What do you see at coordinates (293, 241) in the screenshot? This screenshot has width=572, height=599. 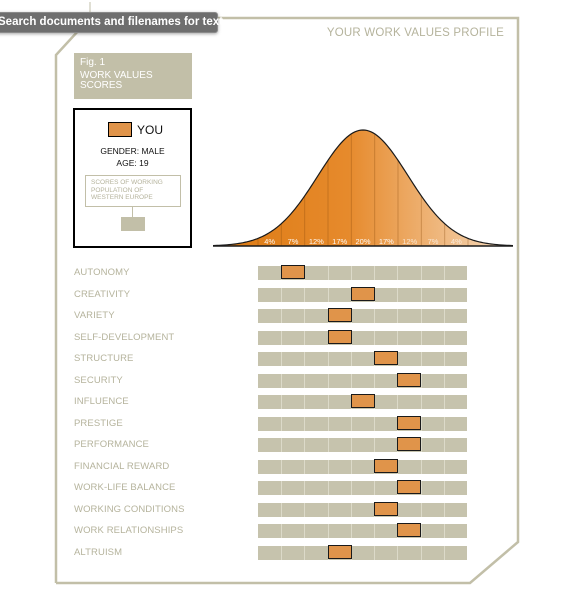 I see `distribution-bin-label: 7%` at bounding box center [293, 241].